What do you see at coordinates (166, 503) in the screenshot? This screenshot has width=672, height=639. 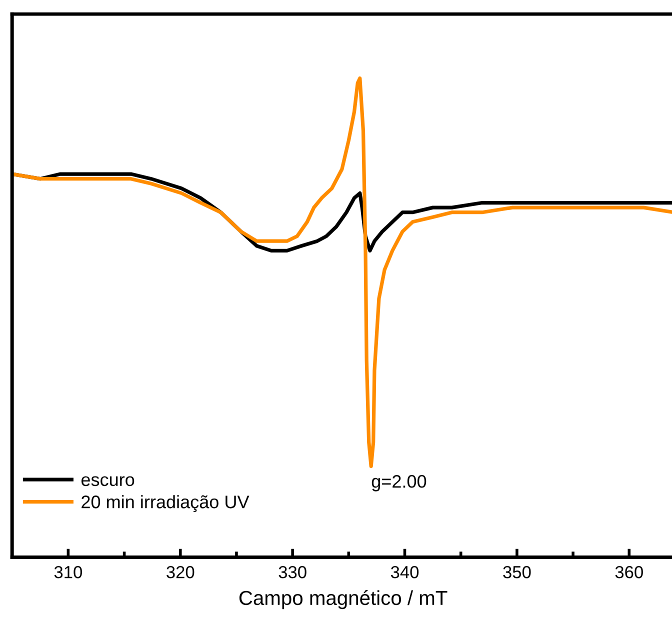 I see `legend-label: 20 min irradiação UV` at bounding box center [166, 503].